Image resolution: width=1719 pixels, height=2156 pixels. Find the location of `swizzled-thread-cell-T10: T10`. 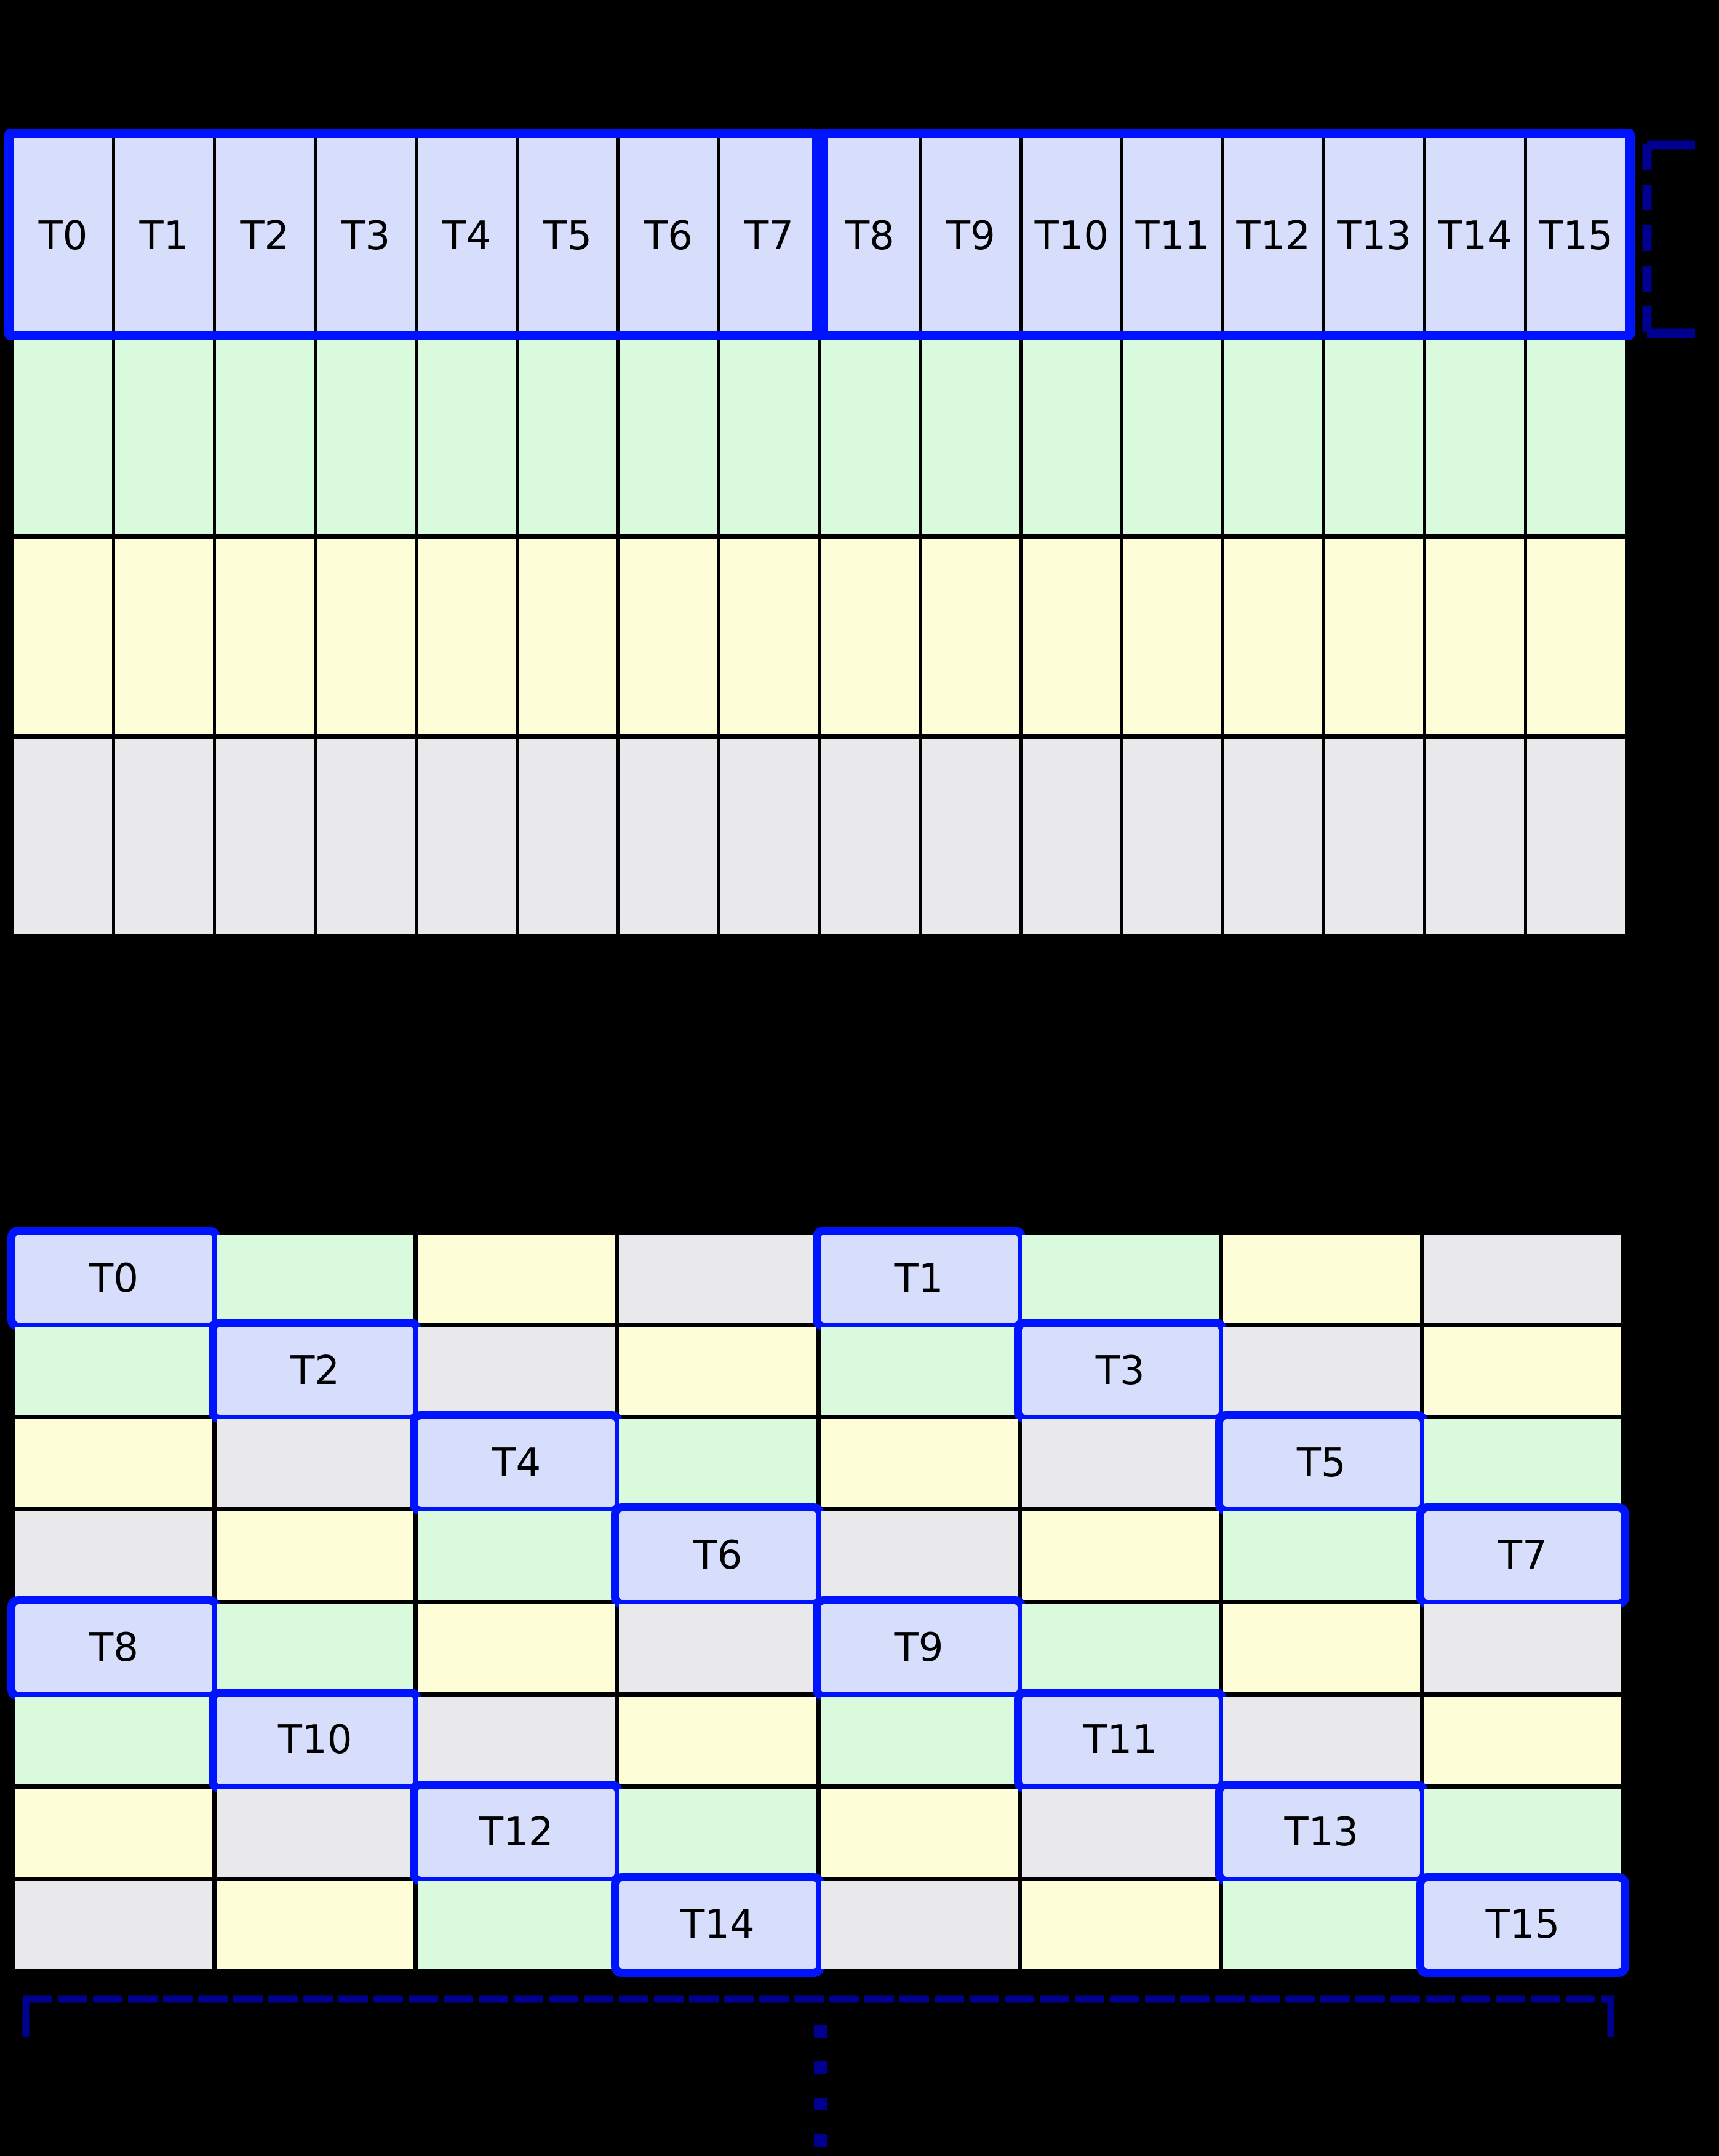

swizzled-thread-cell-T10: T10 is located at coordinates (316, 1740).